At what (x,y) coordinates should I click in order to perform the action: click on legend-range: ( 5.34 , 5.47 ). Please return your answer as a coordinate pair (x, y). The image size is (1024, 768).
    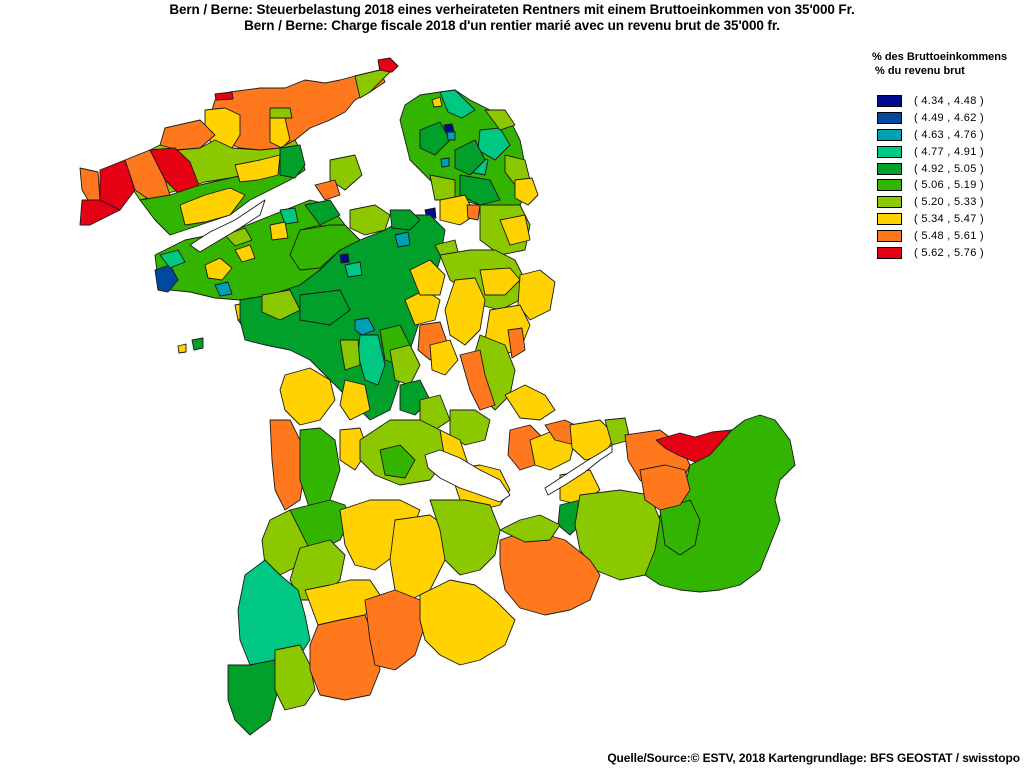
    Looking at the image, I should click on (949, 218).